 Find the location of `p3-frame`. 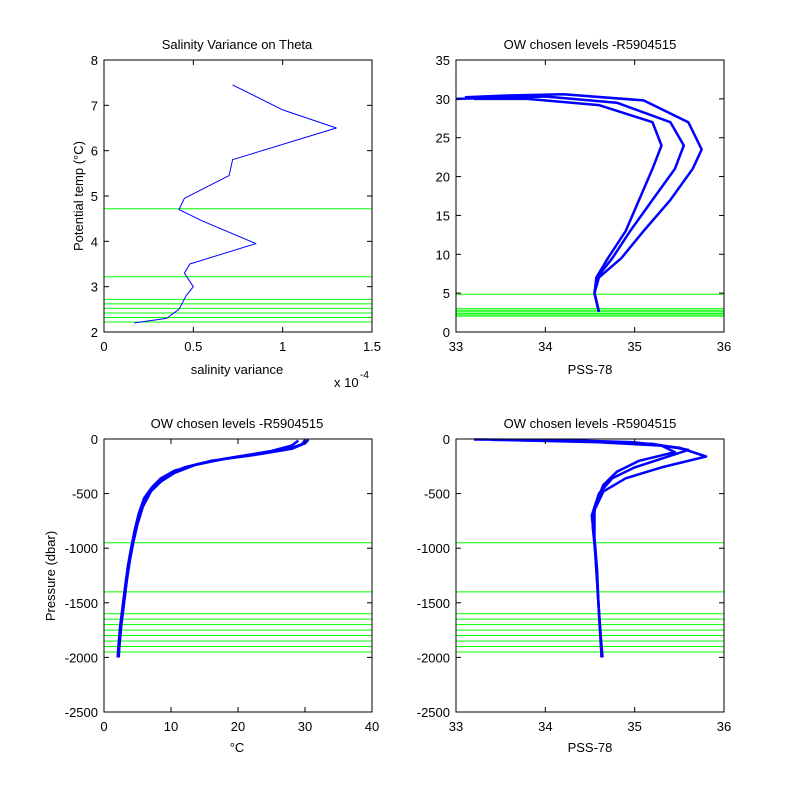

p3-frame is located at coordinates (238, 575).